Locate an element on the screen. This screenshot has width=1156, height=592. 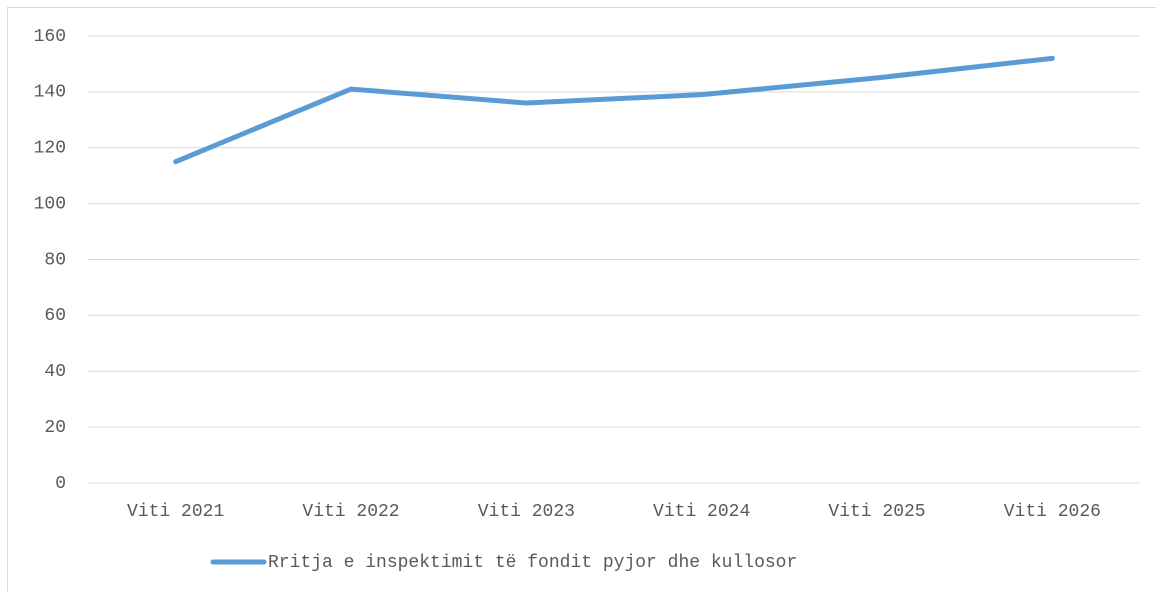
x-tick-label: Viti 2026 is located at coordinates (1052, 512).